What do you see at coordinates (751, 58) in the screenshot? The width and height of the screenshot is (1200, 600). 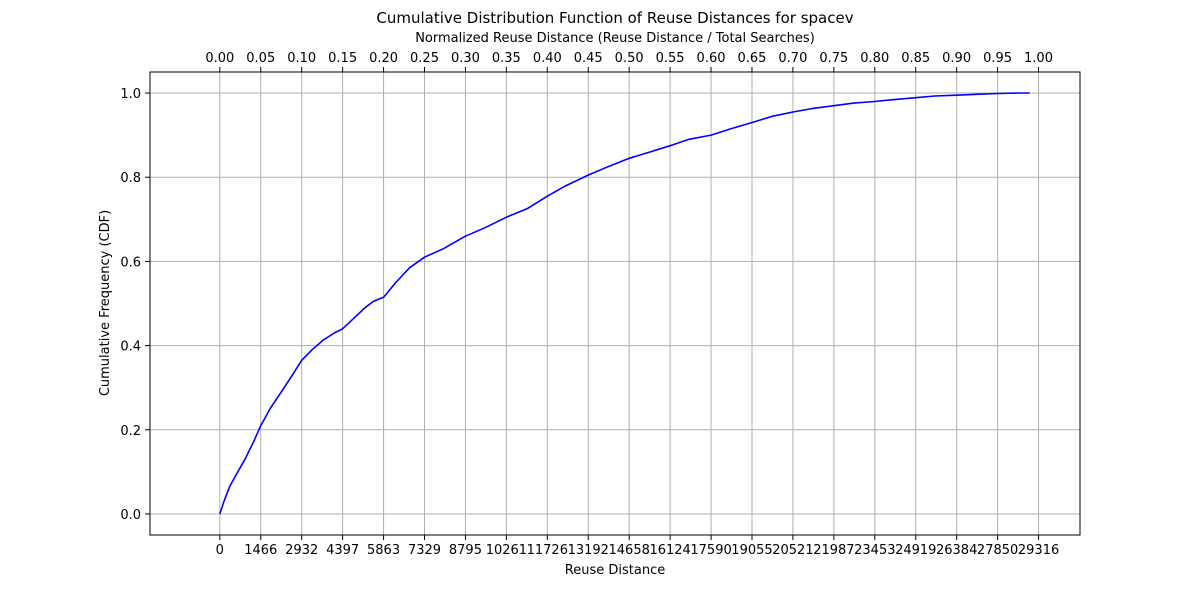 I see `top-tick-label: 0.65` at bounding box center [751, 58].